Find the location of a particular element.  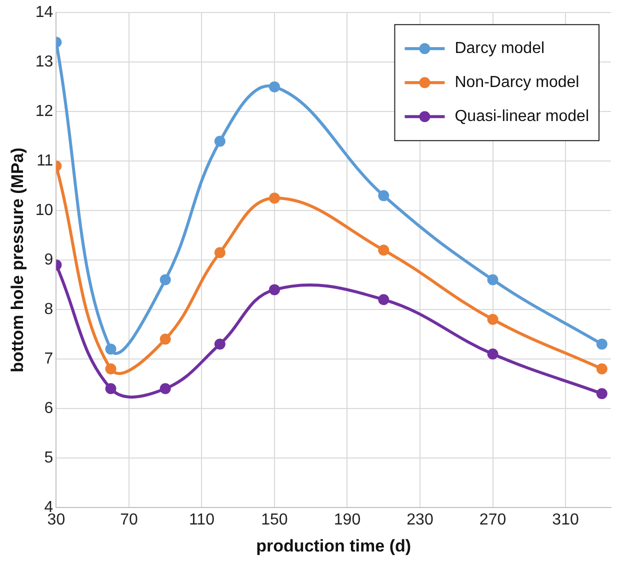

y-tick-label: 5 is located at coordinates (49, 457).